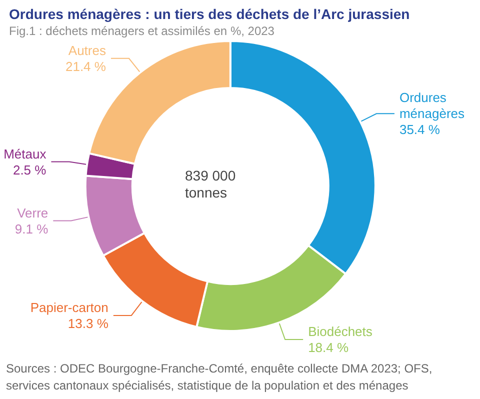 Image resolution: width=480 pixels, height=399 pixels. Describe the element at coordinates (31, 228) in the screenshot. I see `data-label: 9.1 %` at that location.